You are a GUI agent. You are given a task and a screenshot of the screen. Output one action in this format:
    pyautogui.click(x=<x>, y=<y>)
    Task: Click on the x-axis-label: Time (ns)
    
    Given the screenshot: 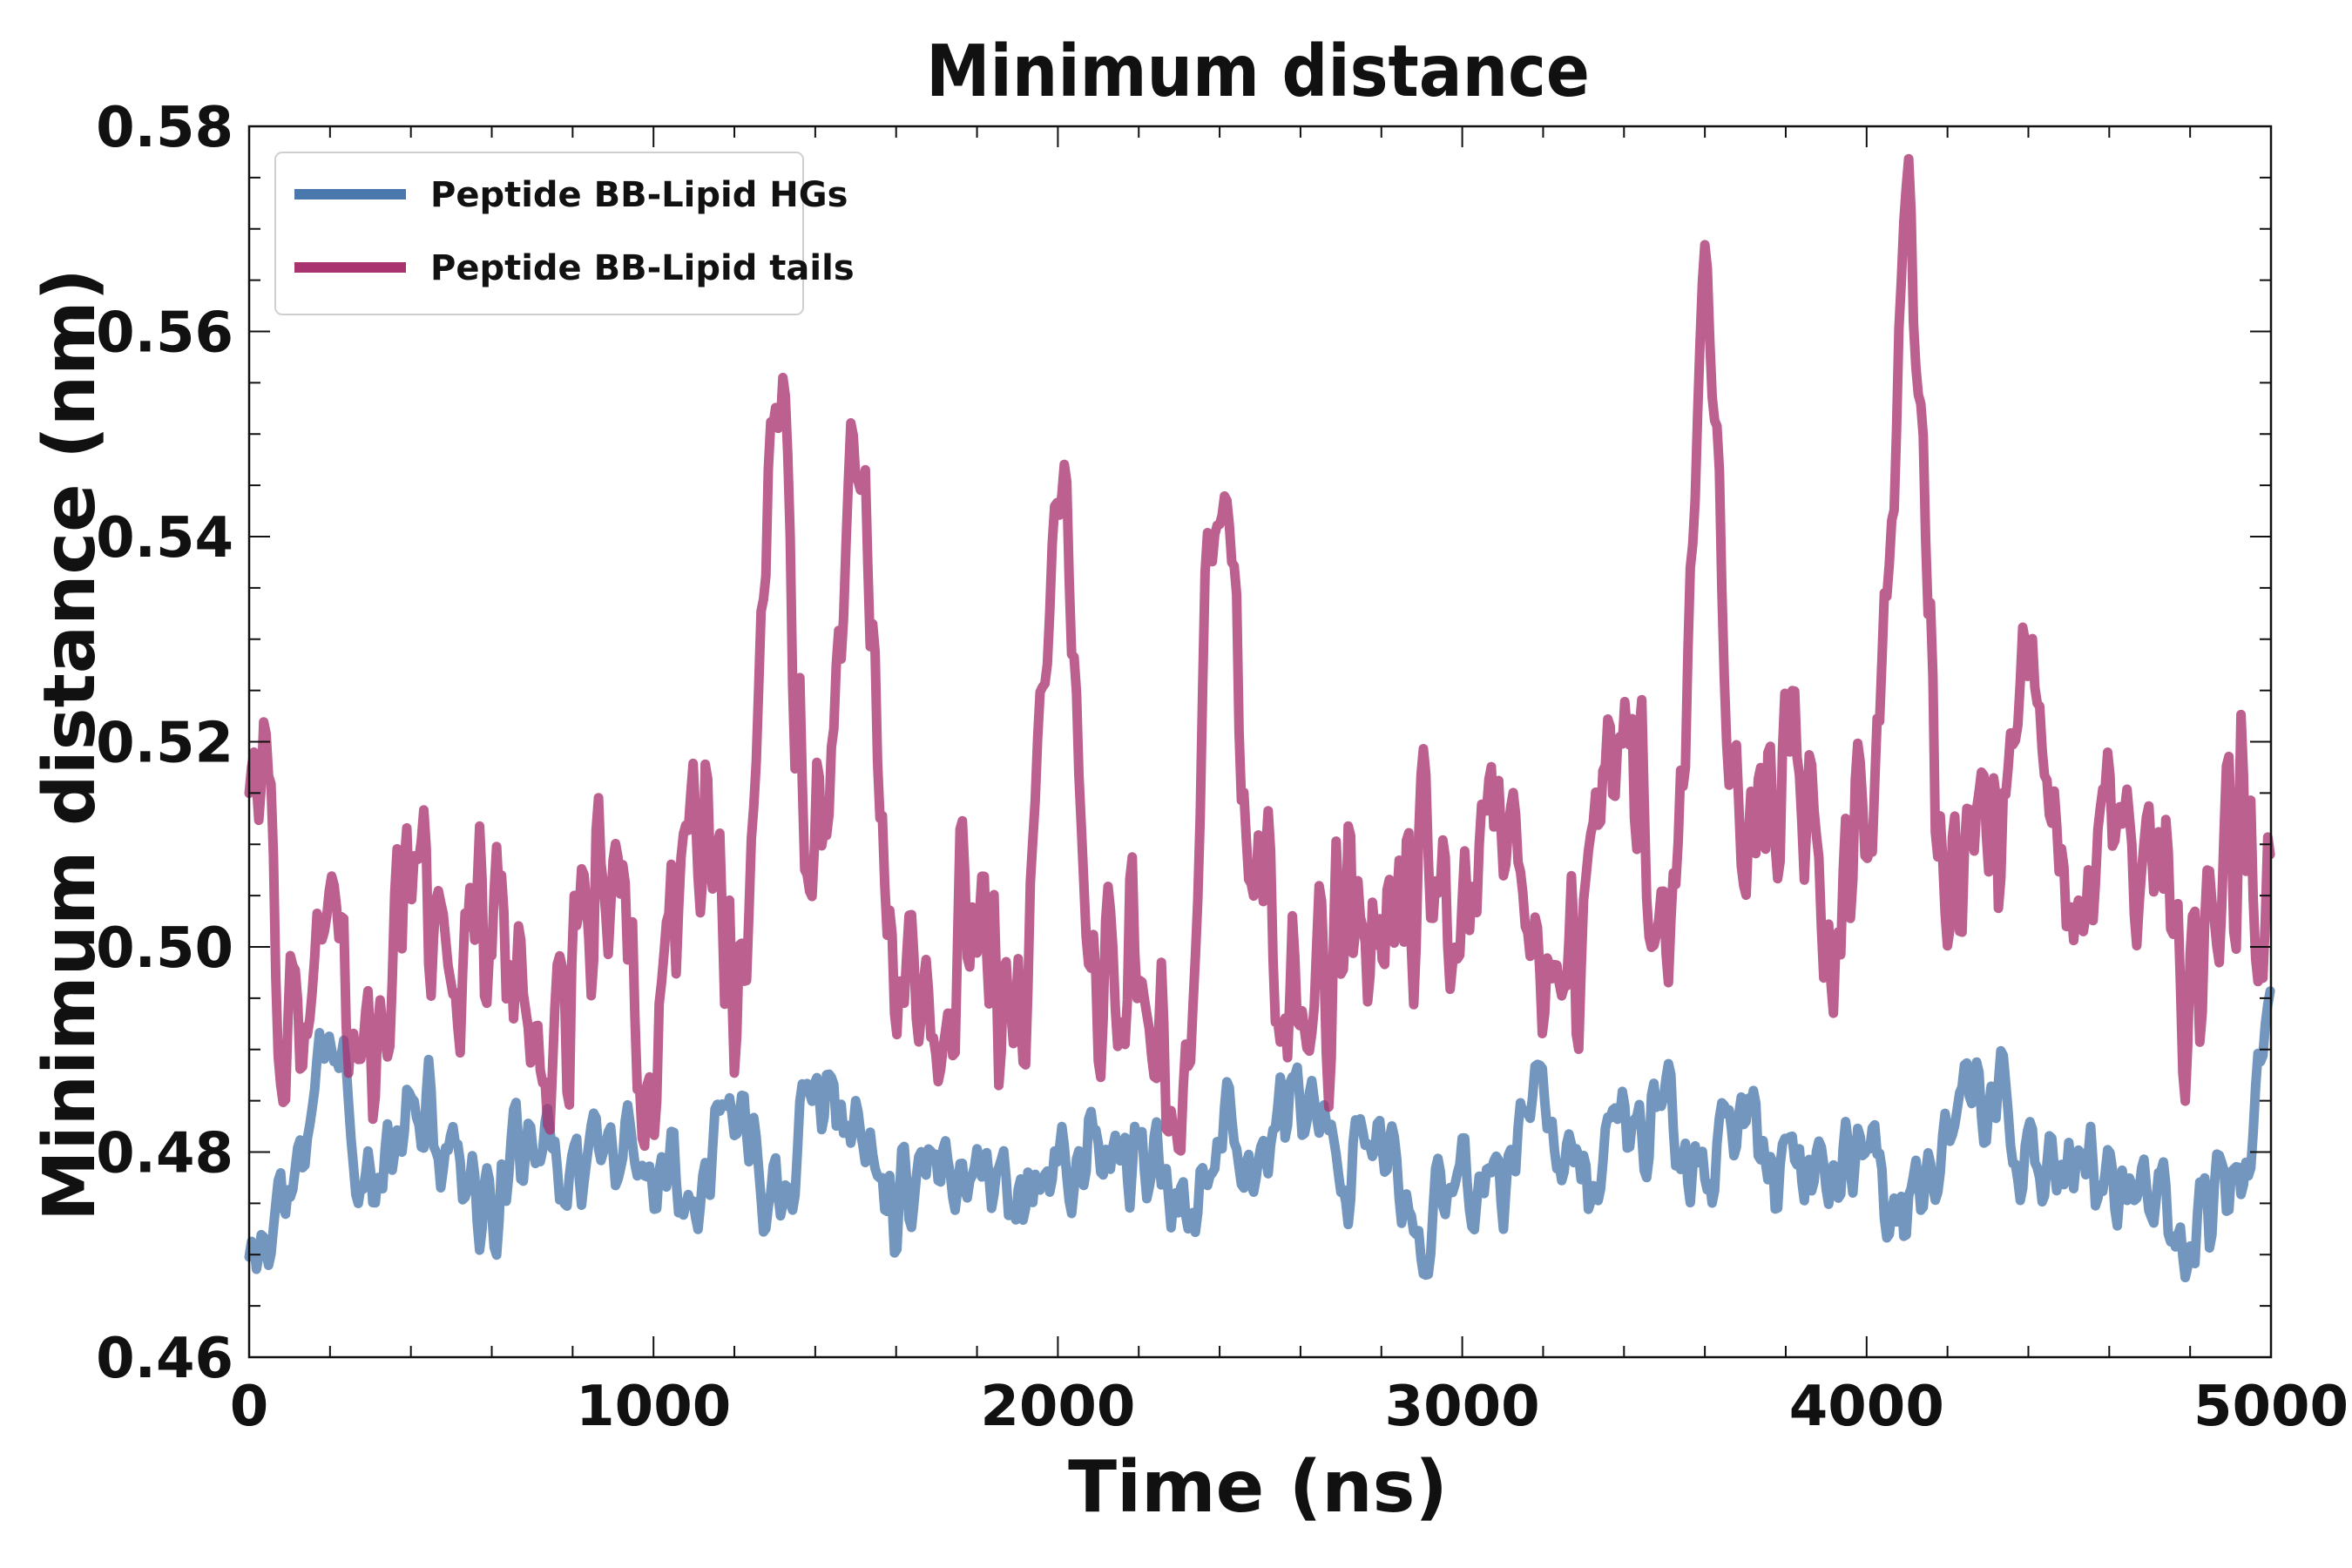 What is the action you would take?
    pyautogui.click(x=1258, y=1487)
    